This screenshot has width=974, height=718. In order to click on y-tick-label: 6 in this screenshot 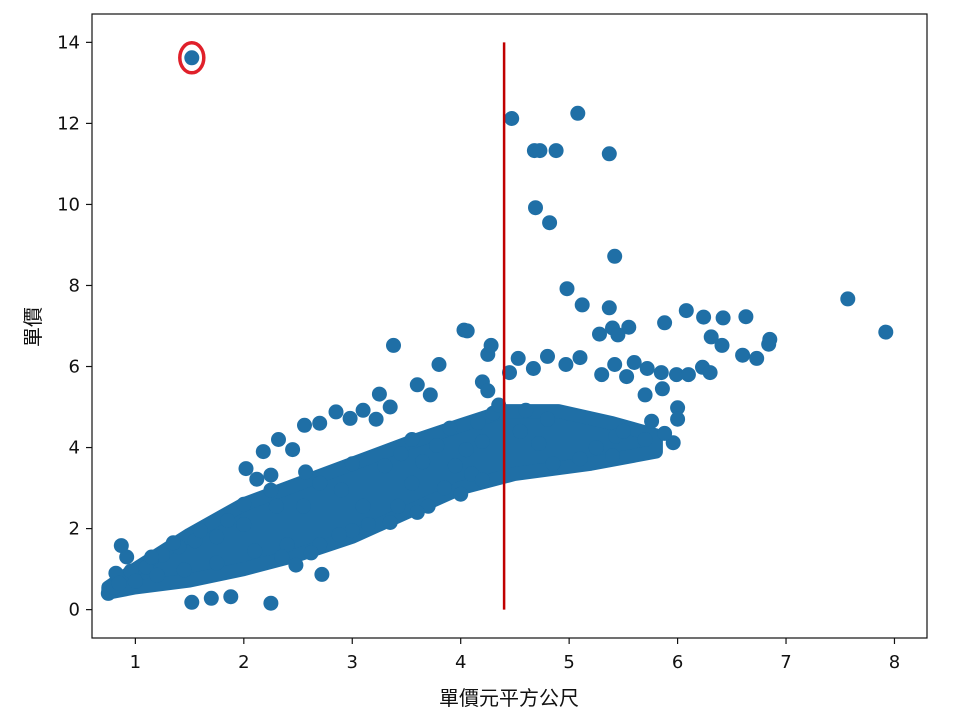, I will do `click(74, 367)`.